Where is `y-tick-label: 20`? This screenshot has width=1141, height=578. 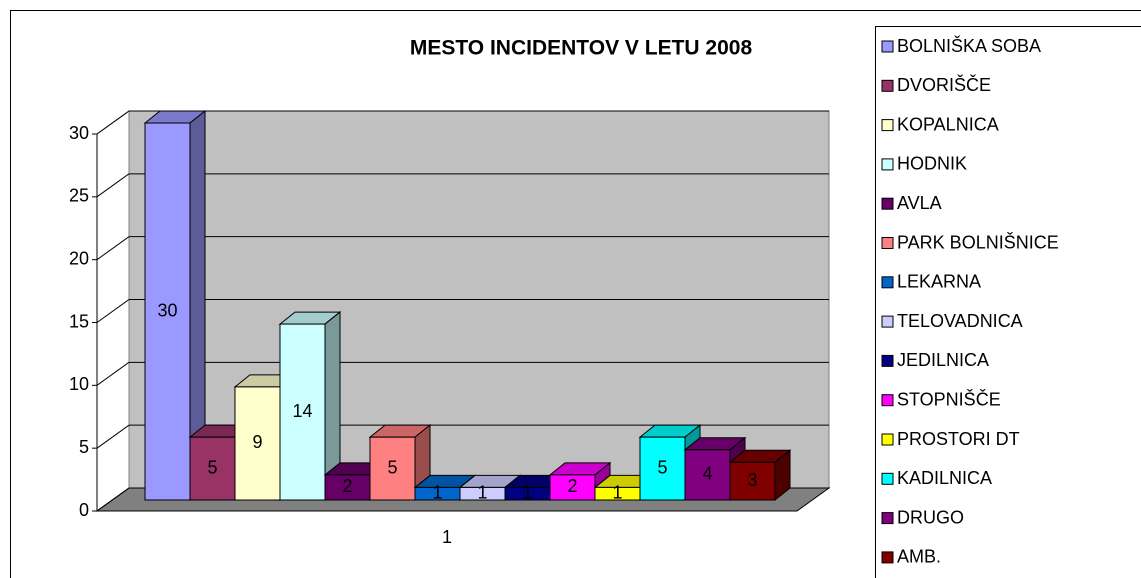
y-tick-label: 20 is located at coordinates (79, 258).